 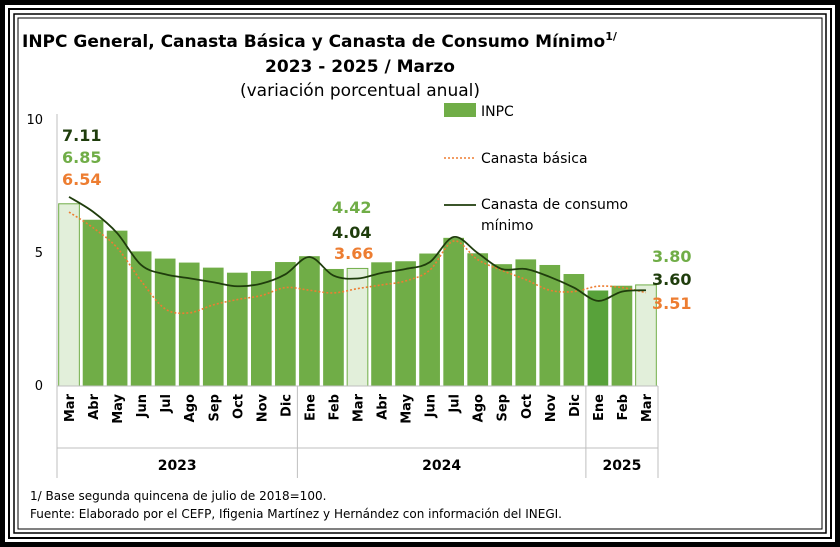 What do you see at coordinates (554, 205) in the screenshot?
I see `legend-label: Canasta de consumo` at bounding box center [554, 205].